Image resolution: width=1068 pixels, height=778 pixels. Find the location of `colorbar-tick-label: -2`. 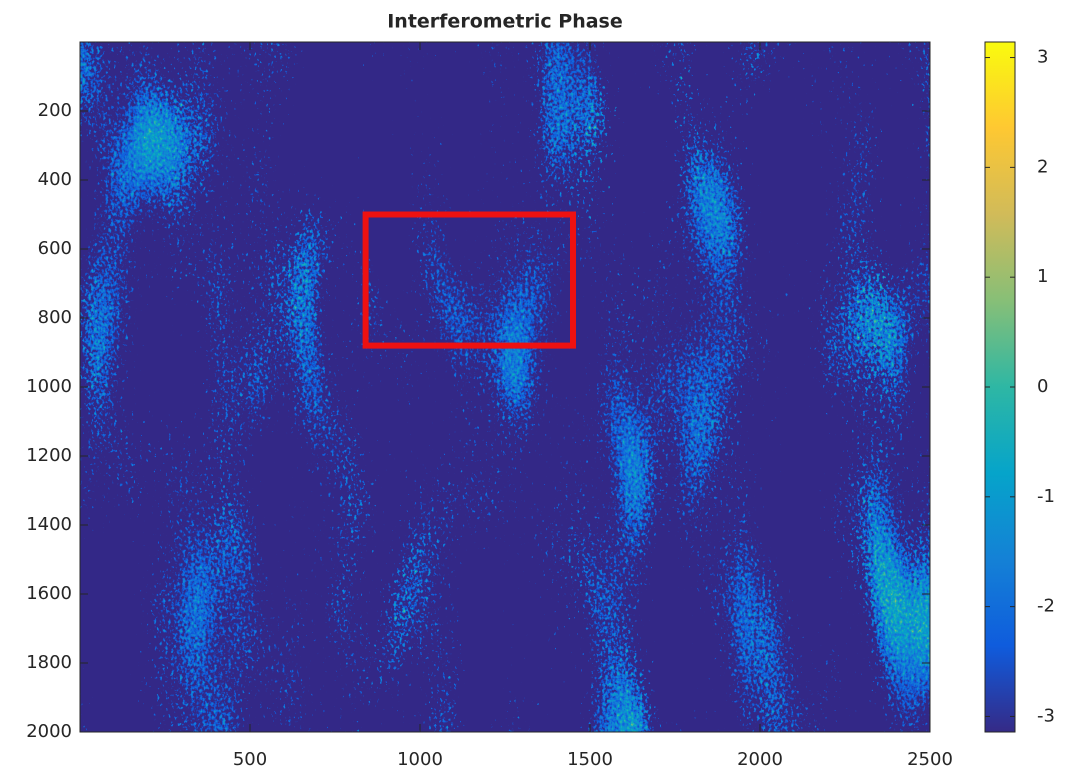

colorbar-tick-label: -2 is located at coordinates (1046, 606).